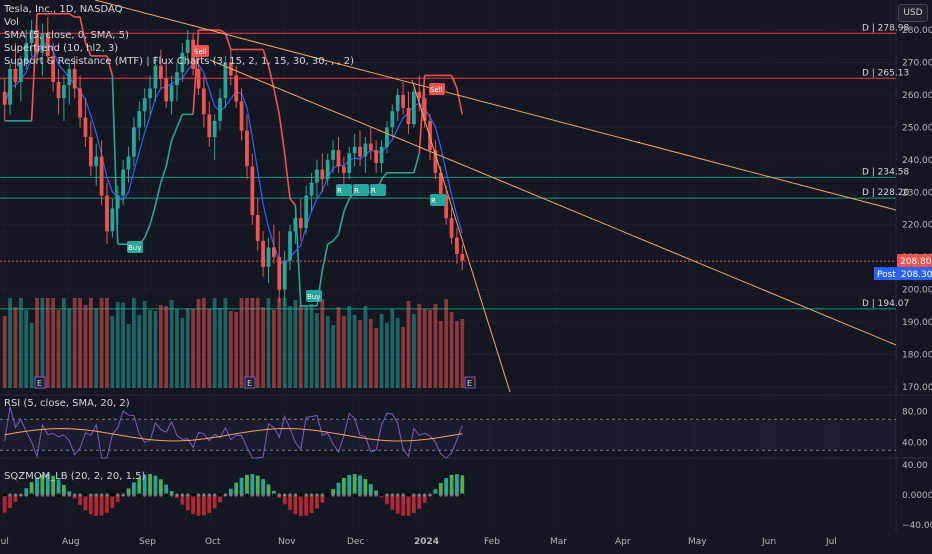 The width and height of the screenshot is (932, 554). I want to click on x-tick-label: Feb, so click(492, 542).